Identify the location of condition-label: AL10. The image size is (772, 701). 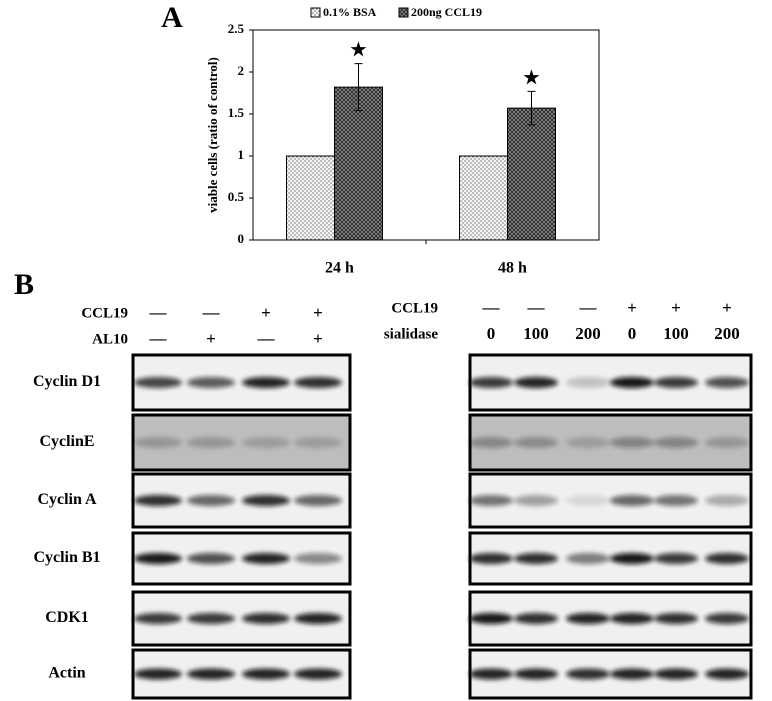
(110, 339).